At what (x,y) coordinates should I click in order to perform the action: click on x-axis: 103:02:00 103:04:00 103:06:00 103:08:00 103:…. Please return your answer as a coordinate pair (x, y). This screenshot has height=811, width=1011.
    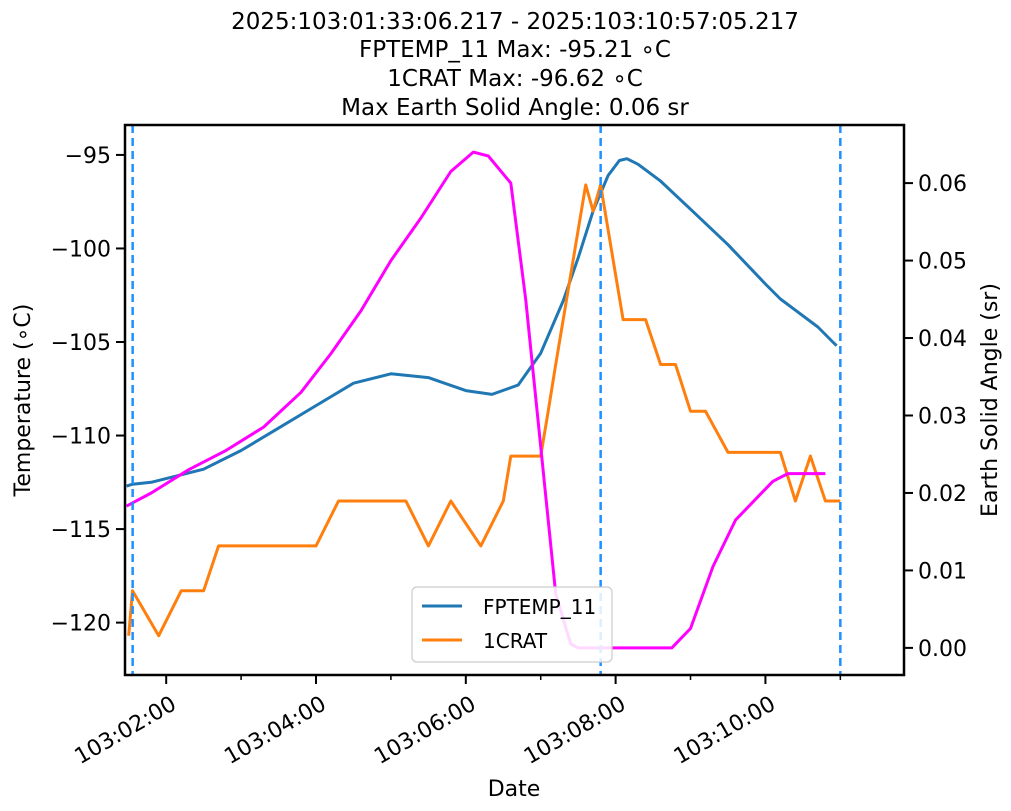
    Looking at the image, I should click on (456, 722).